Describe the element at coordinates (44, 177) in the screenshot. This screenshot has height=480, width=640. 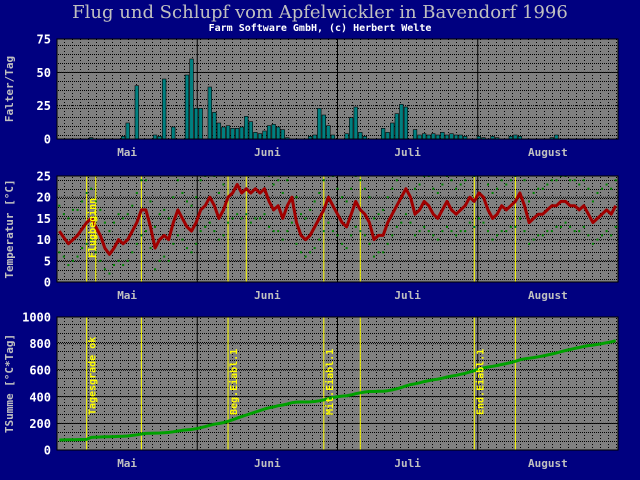
I see `y-tick-label: 25` at that location.